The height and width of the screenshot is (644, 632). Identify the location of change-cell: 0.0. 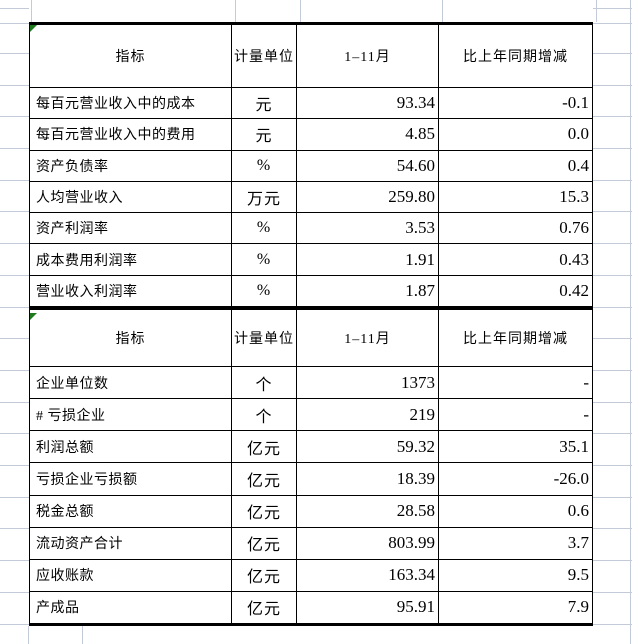
(578, 134).